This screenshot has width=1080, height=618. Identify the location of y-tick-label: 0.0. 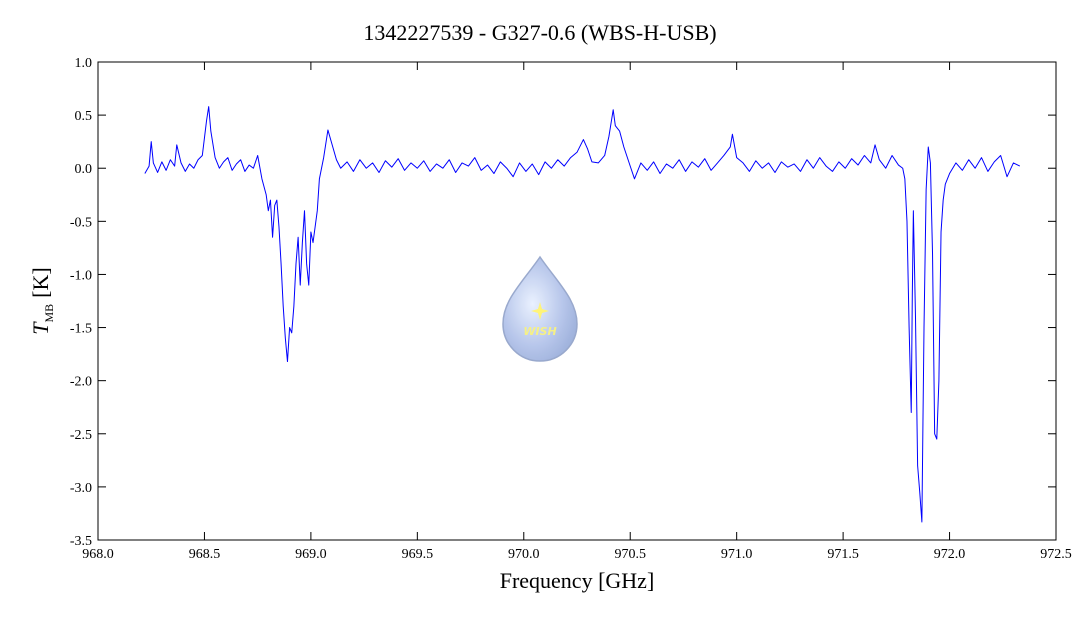
(84, 169).